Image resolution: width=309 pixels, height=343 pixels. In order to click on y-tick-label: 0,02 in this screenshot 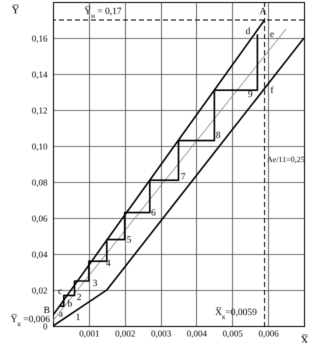, I will do `click(40, 291)`.